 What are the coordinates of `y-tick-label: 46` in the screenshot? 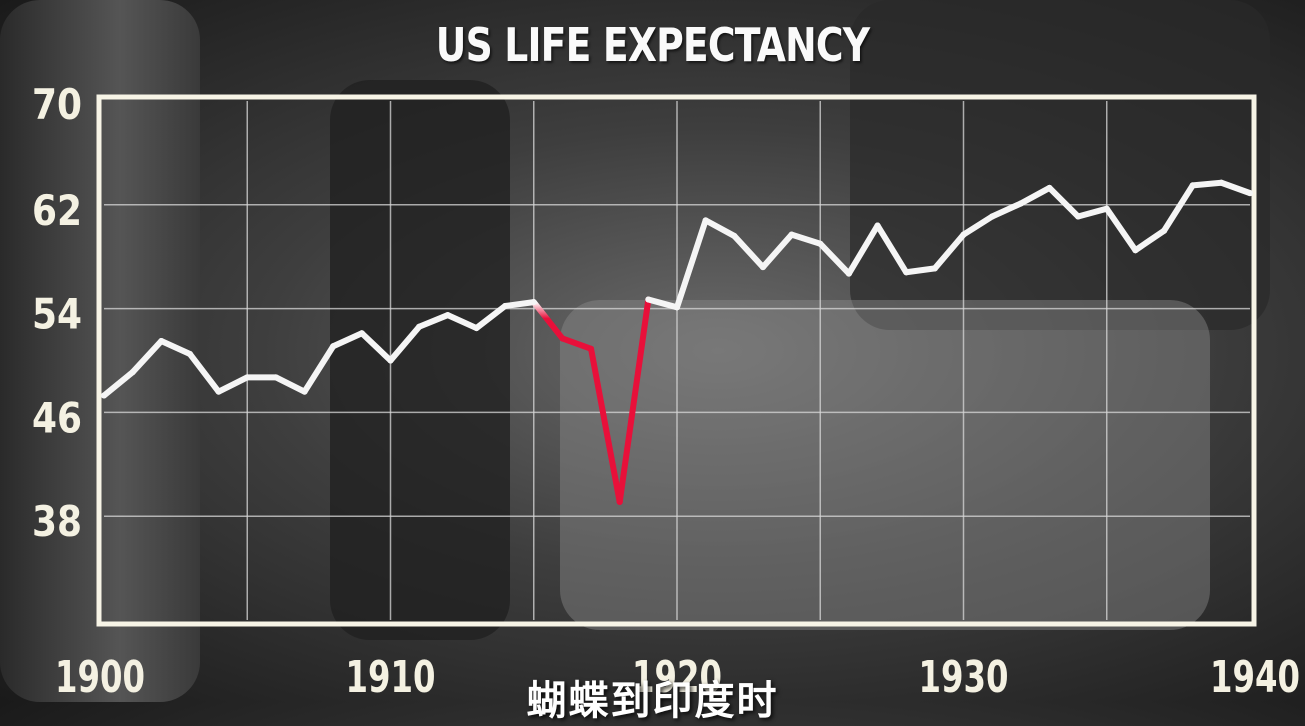 It's located at (57, 417).